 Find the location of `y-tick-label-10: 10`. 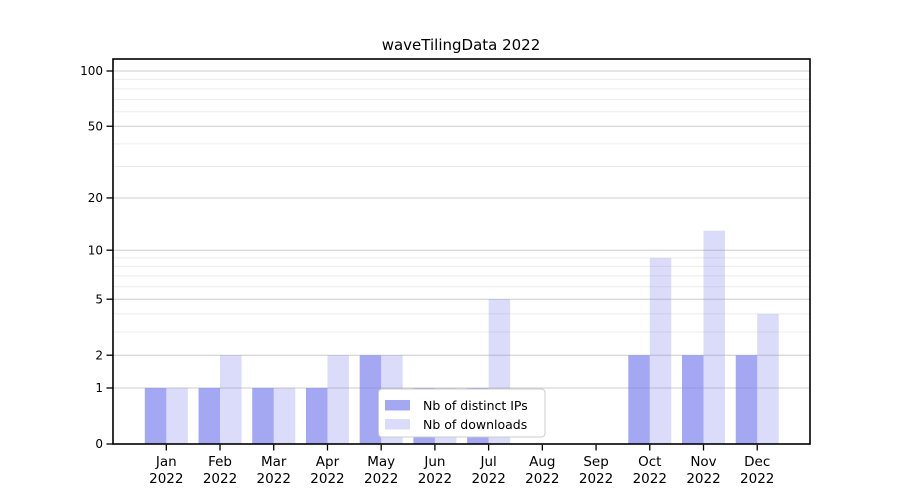

y-tick-label-10: 10 is located at coordinates (95, 250).